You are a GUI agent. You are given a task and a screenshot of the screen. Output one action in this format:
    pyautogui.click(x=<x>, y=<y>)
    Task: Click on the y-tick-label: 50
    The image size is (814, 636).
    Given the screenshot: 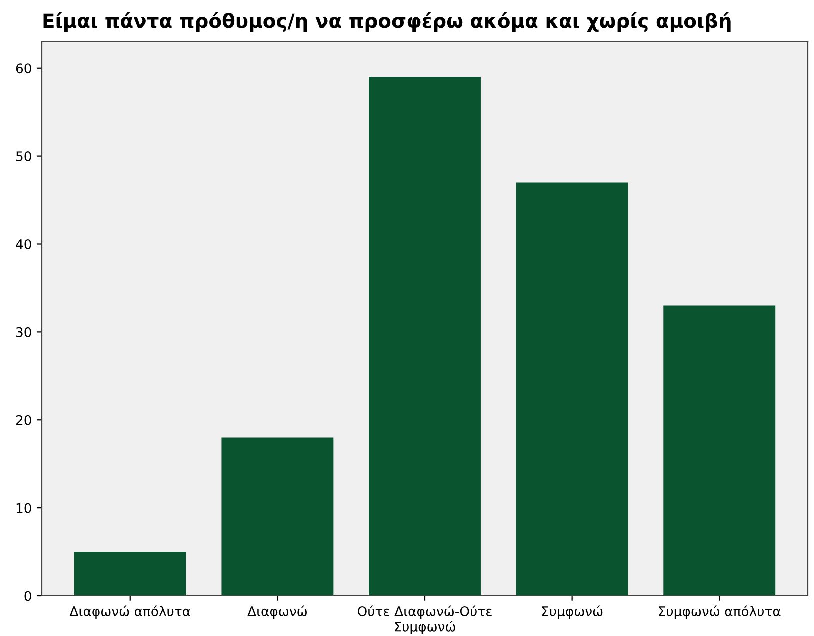 What is the action you would take?
    pyautogui.click(x=24, y=157)
    